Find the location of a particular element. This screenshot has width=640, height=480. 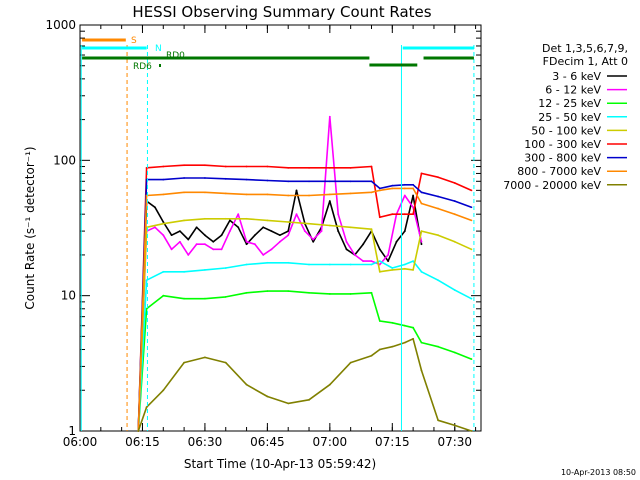

footer-stamp: 10-Apr-2013 08:50 is located at coordinates (598, 472).